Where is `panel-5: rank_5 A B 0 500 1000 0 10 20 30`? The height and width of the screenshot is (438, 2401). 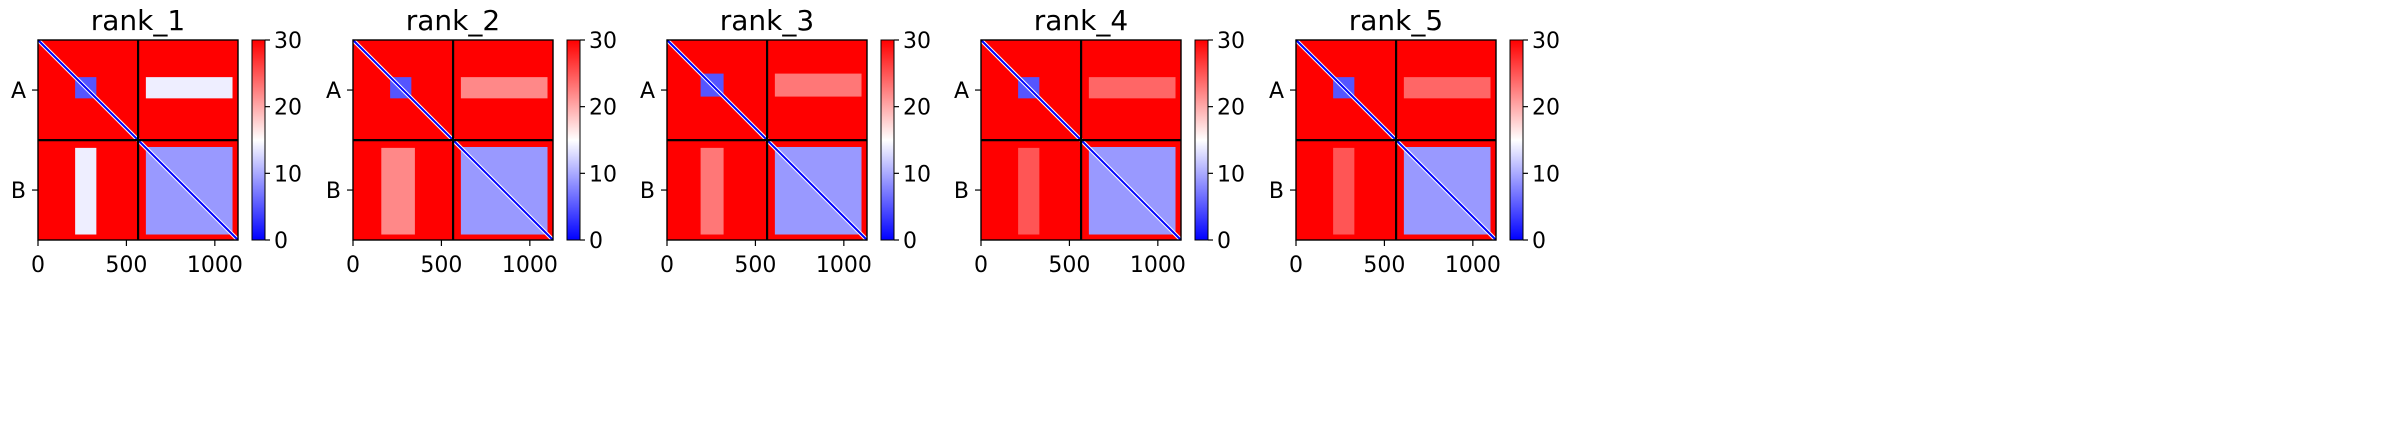 panel-5: rank_5 A B 0 500 1000 0 10 20 30 is located at coordinates (1414, 141).